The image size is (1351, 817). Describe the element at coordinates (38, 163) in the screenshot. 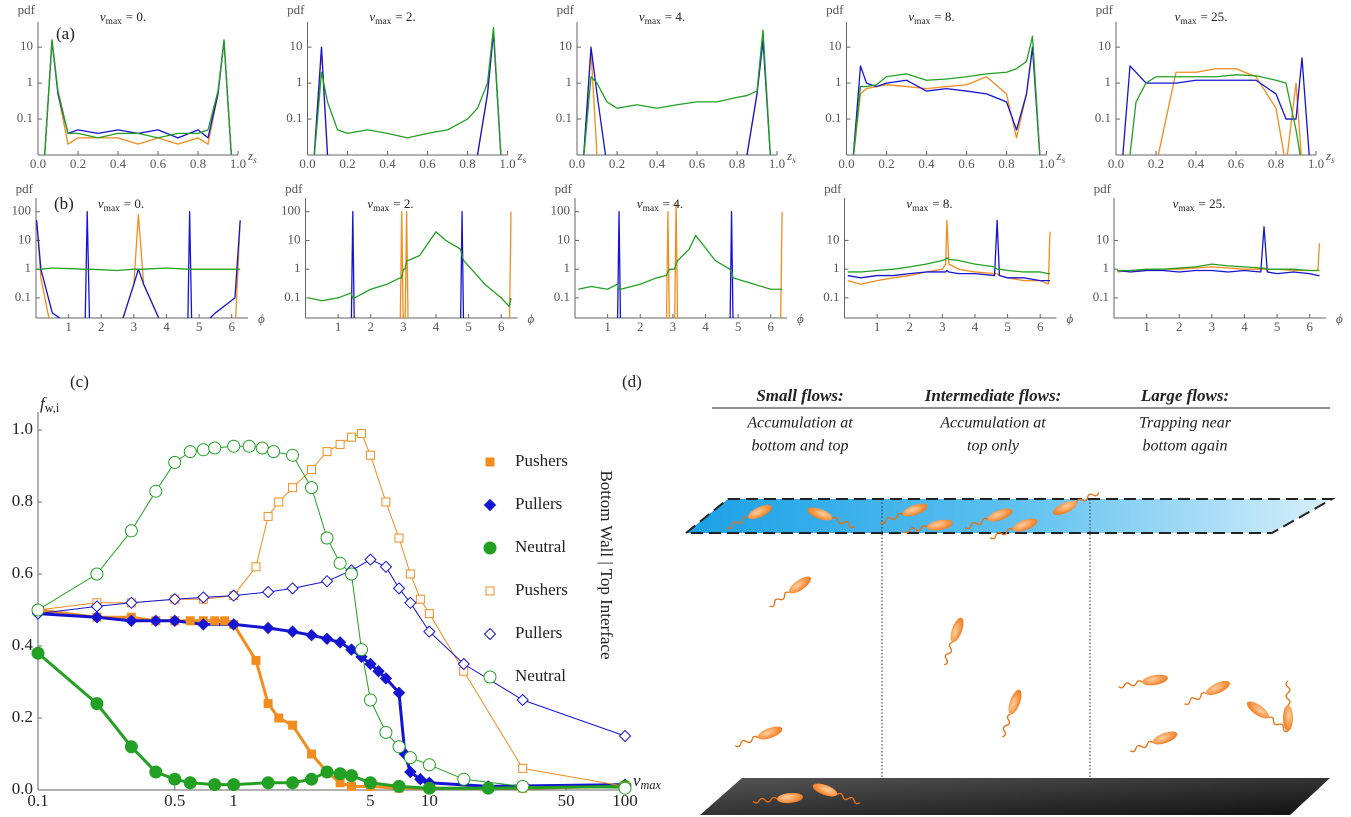

I see `x-tick-label: 0.0` at that location.